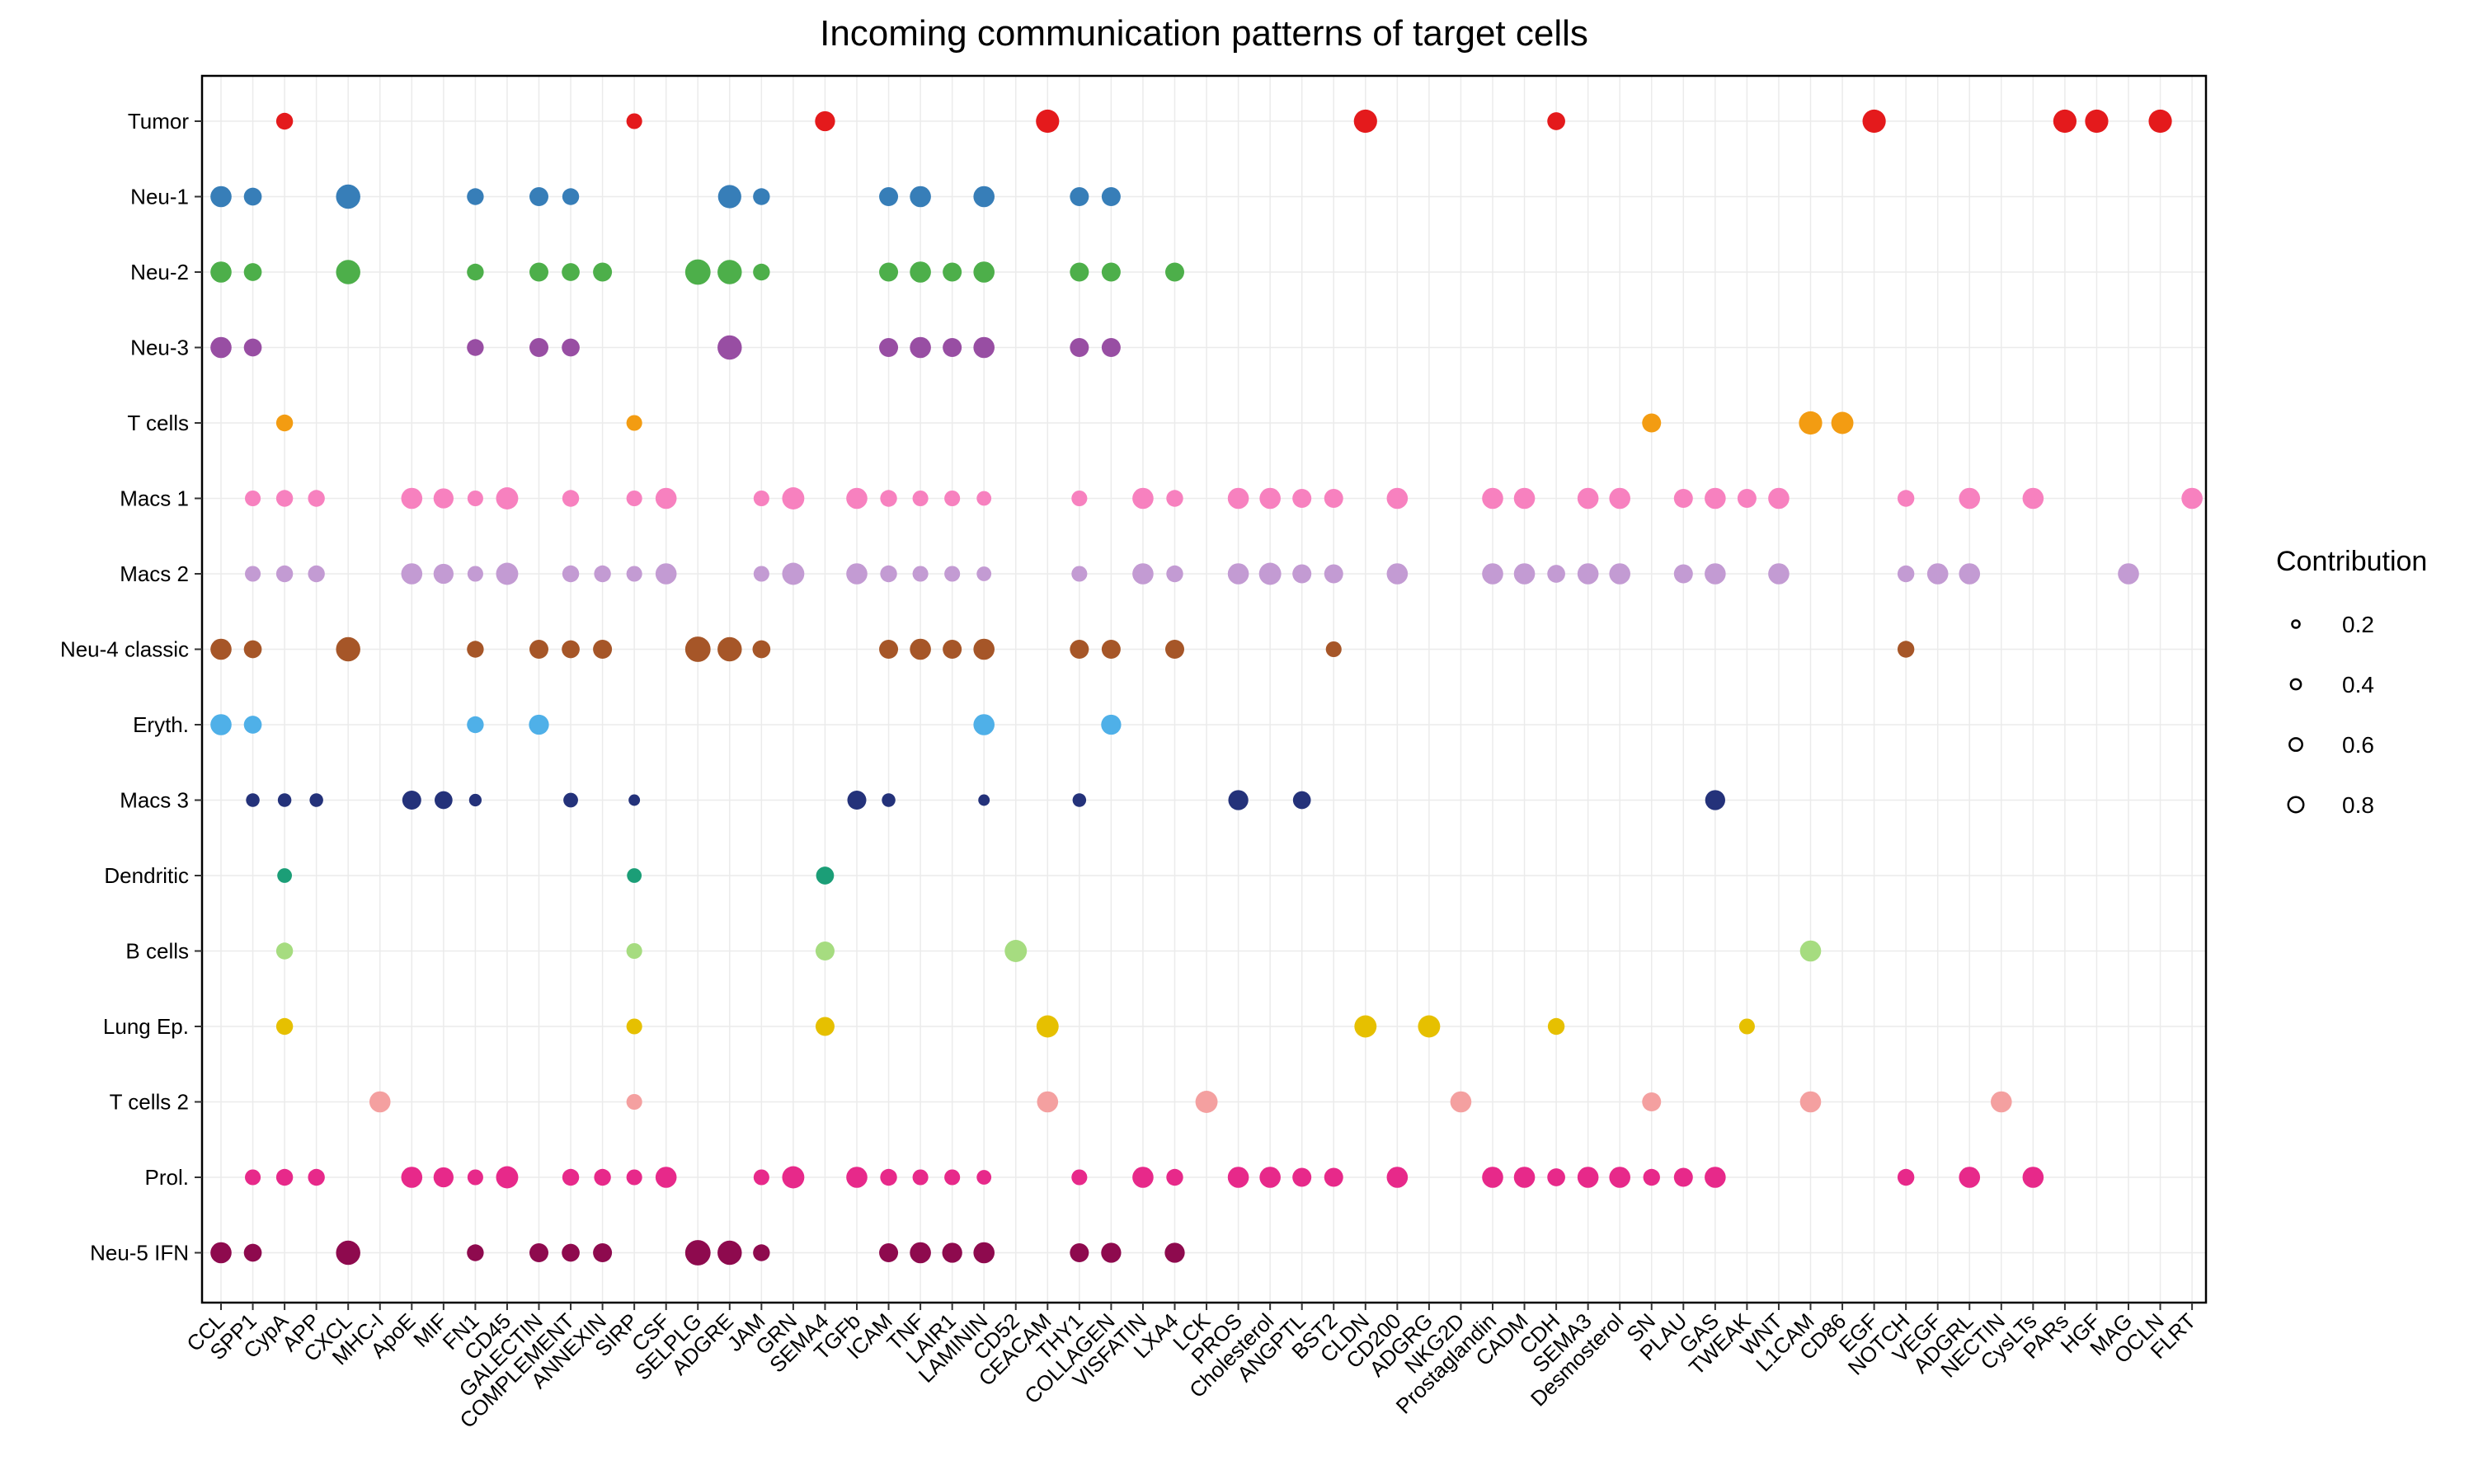 The image size is (2474, 1484). Describe the element at coordinates (2358, 745) in the screenshot. I see `legend-size-label: 0.6` at that location.